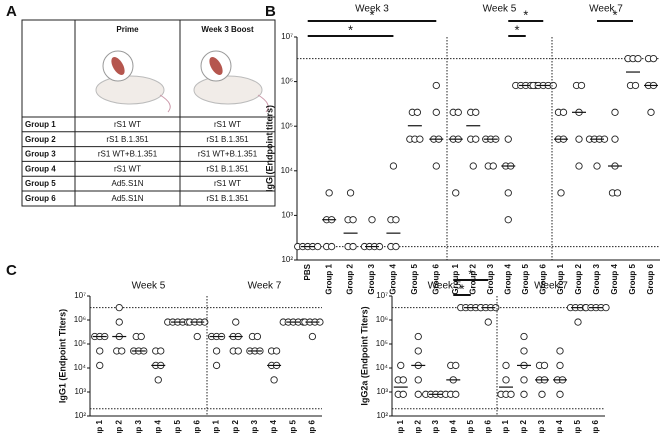 This screenshot has width=666, height=433. I want to click on table-header: Prime, so click(127, 29).